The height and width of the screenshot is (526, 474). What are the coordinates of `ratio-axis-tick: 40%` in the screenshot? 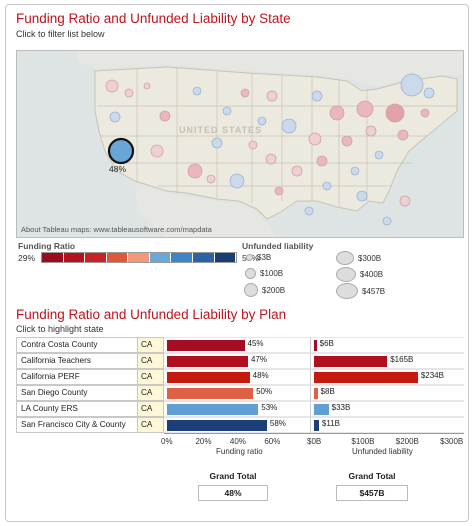 It's located at (237, 441).